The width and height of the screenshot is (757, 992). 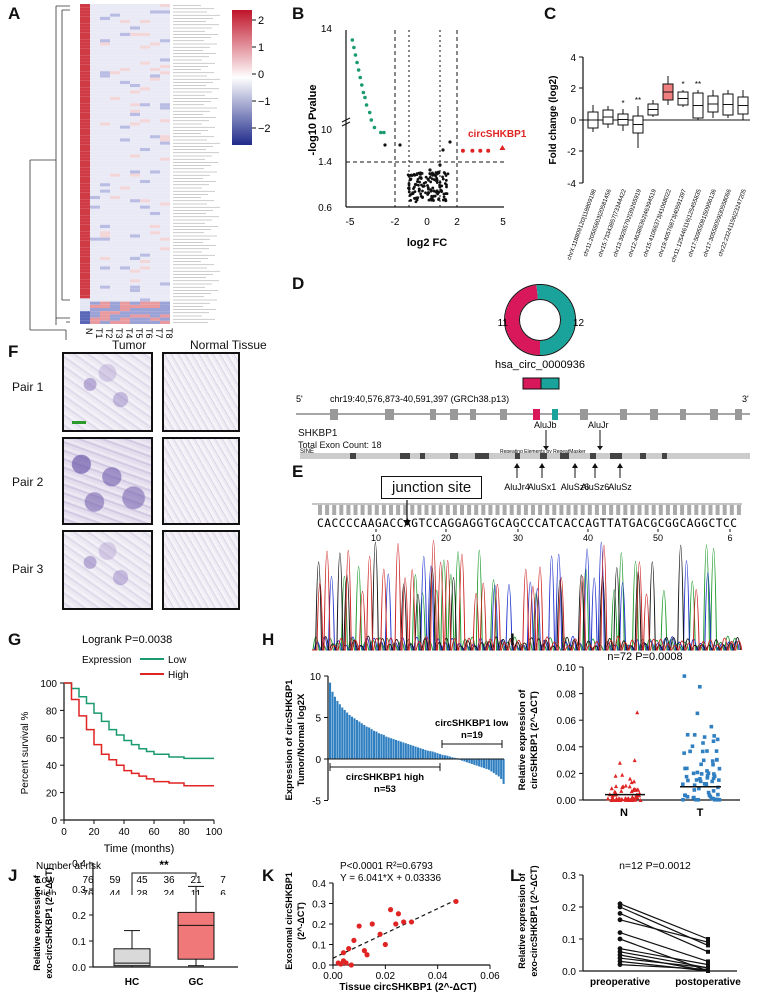 What do you see at coordinates (517, 487) in the screenshot?
I see `alu-bottom-label: AluJr4` at bounding box center [517, 487].